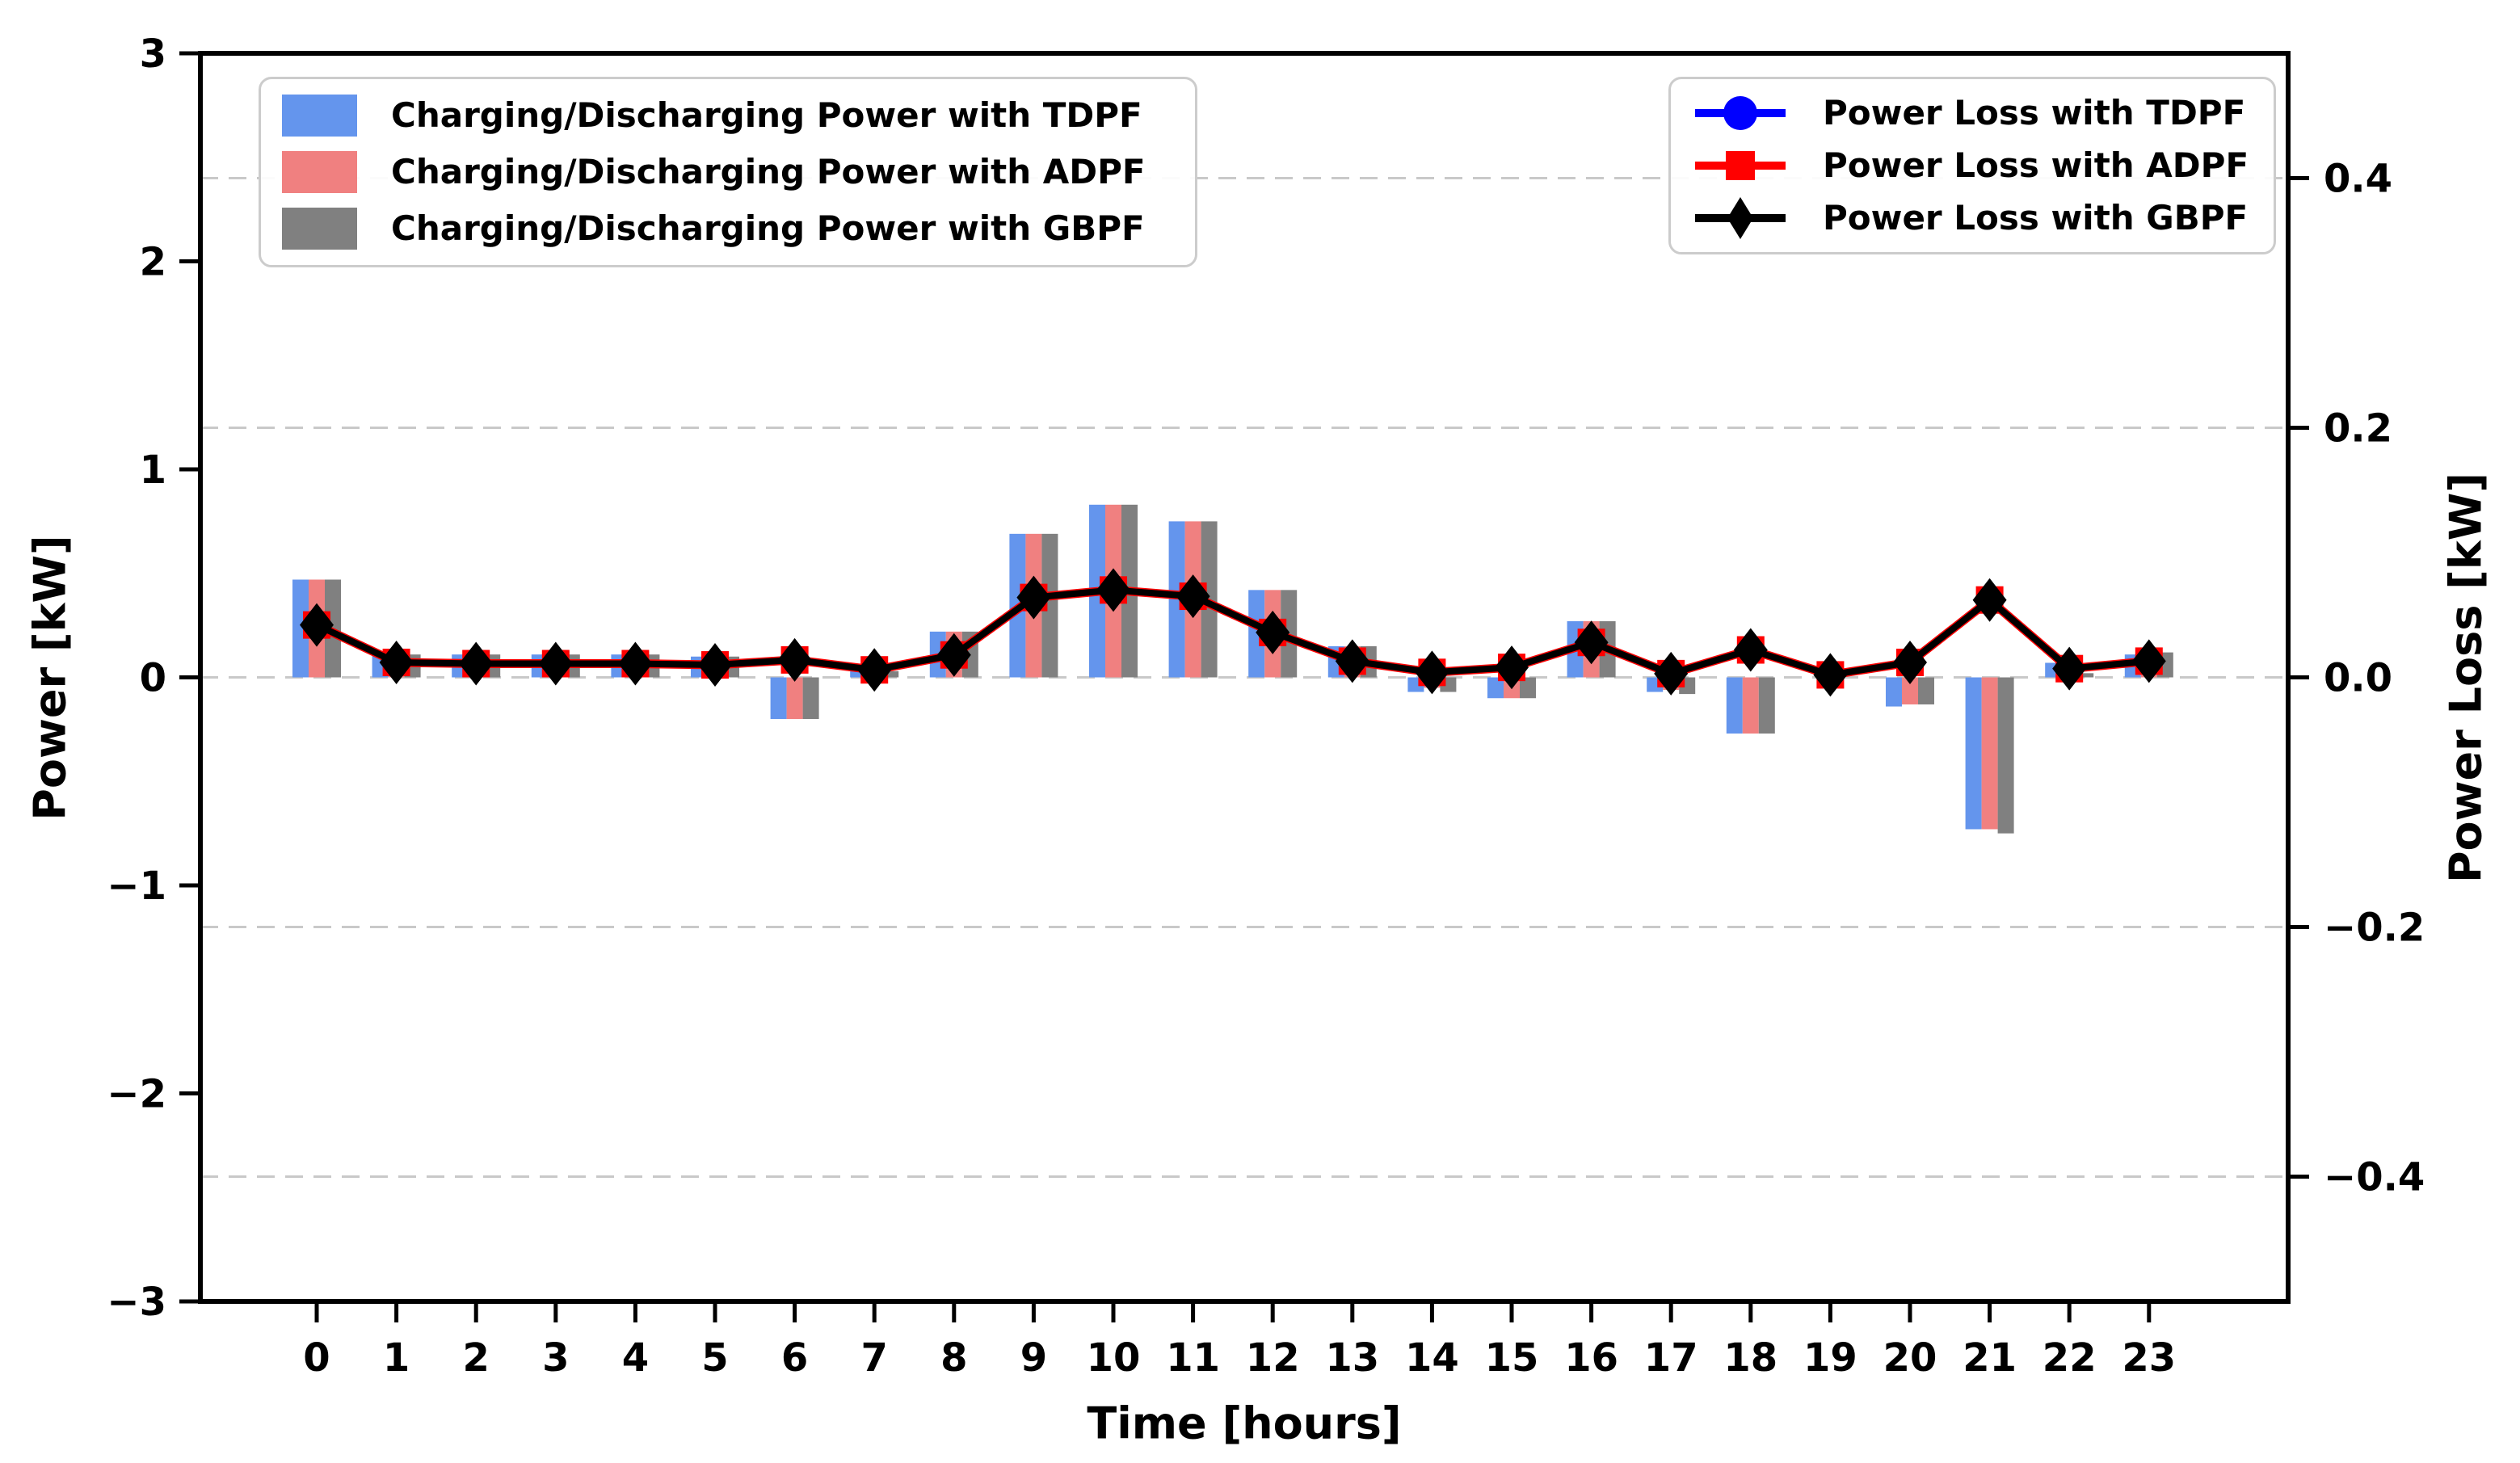 The width and height of the screenshot is (2520, 1463). What do you see at coordinates (636, 664) in the screenshot?
I see `marker-diamond-gbpf-h4` at bounding box center [636, 664].